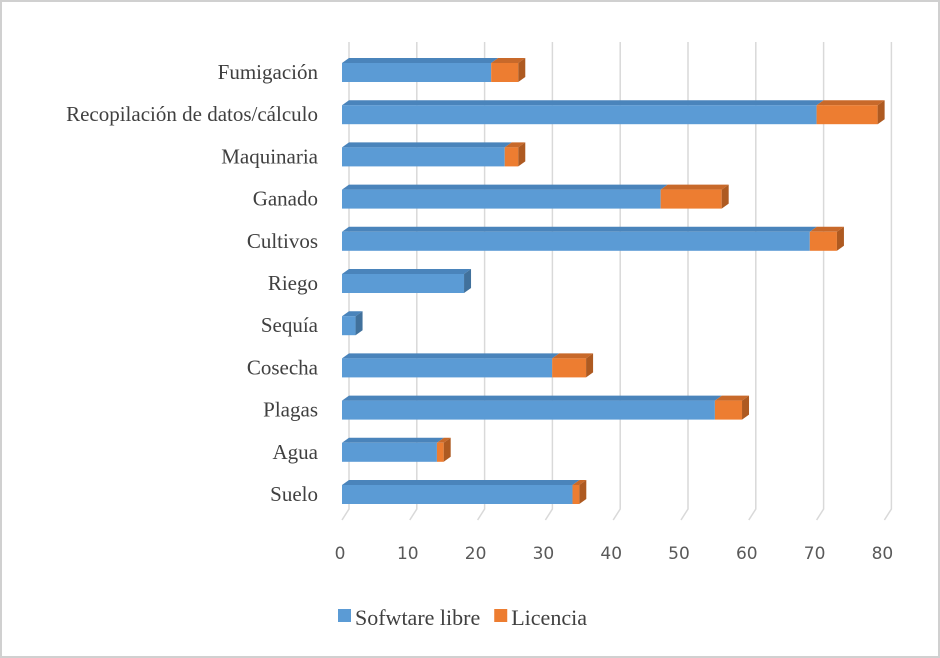 The width and height of the screenshot is (940, 658). What do you see at coordinates (549, 617) in the screenshot?
I see `legend-label: Licencia` at bounding box center [549, 617].